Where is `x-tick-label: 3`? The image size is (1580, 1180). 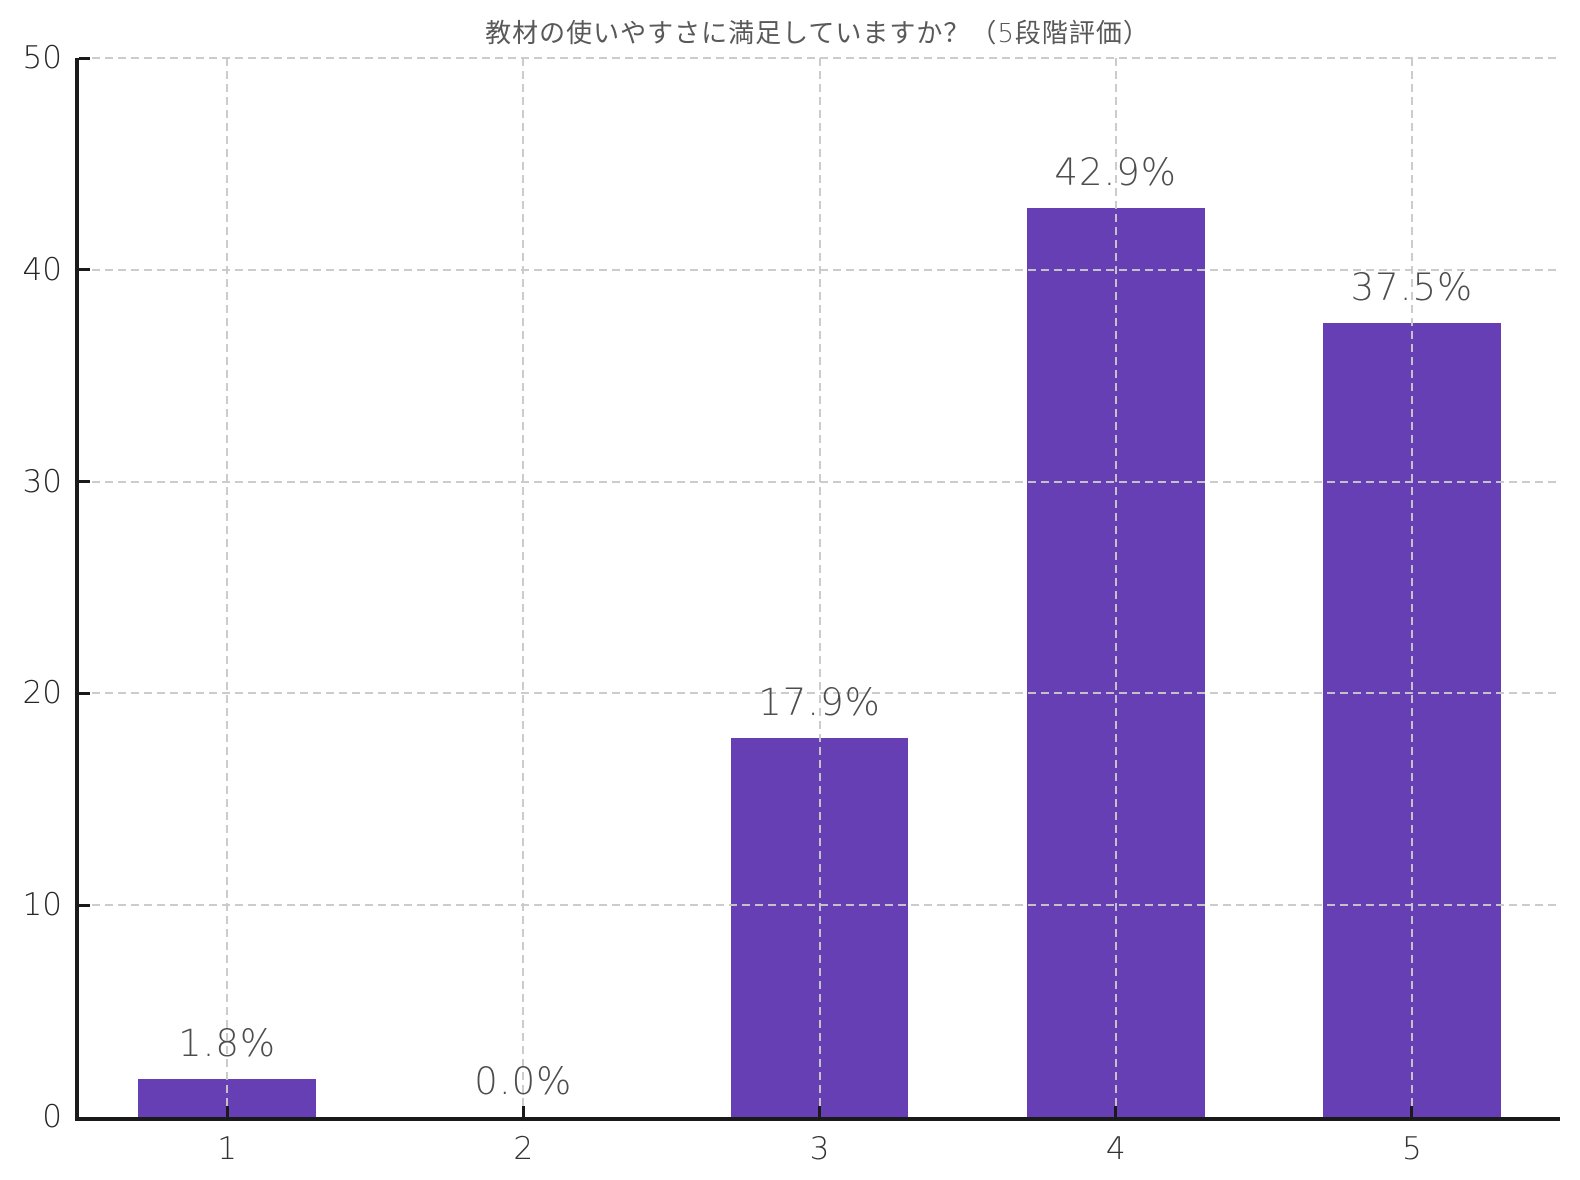
x-tick-label: 3 is located at coordinates (819, 1149).